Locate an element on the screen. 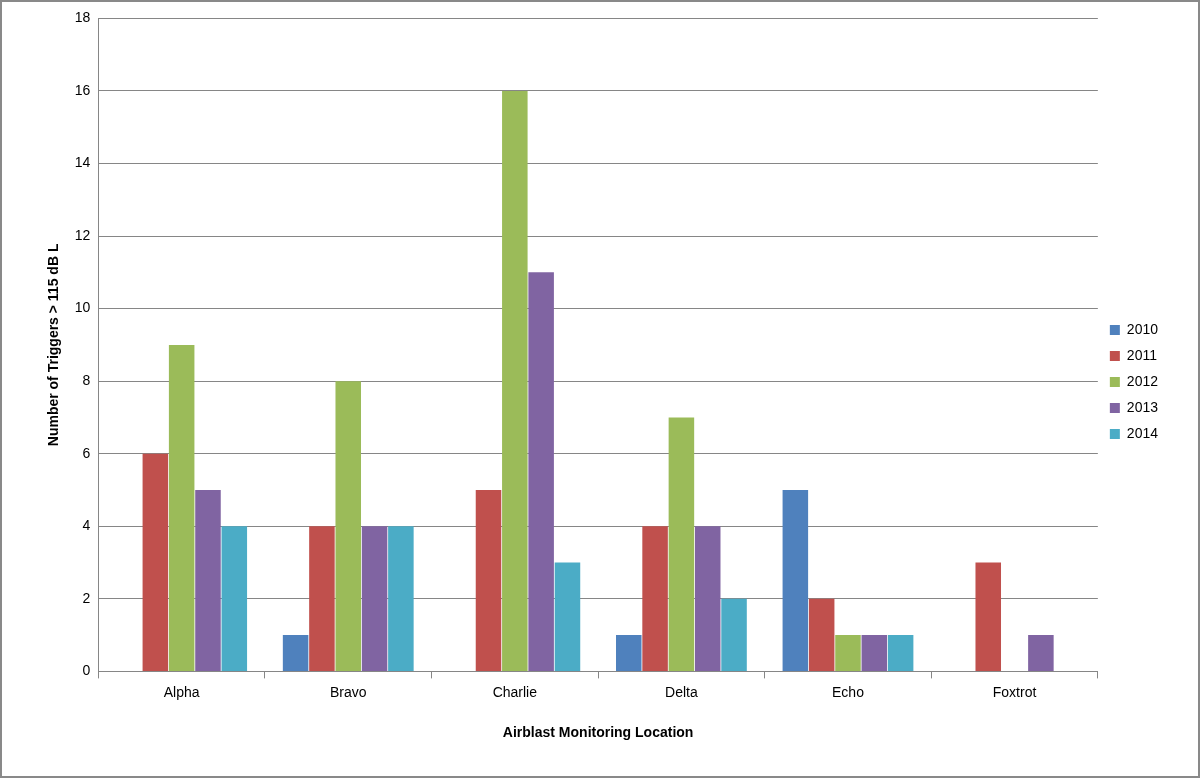 This screenshot has width=1200, height=778. legend-label: 2013 is located at coordinates (1142, 406).